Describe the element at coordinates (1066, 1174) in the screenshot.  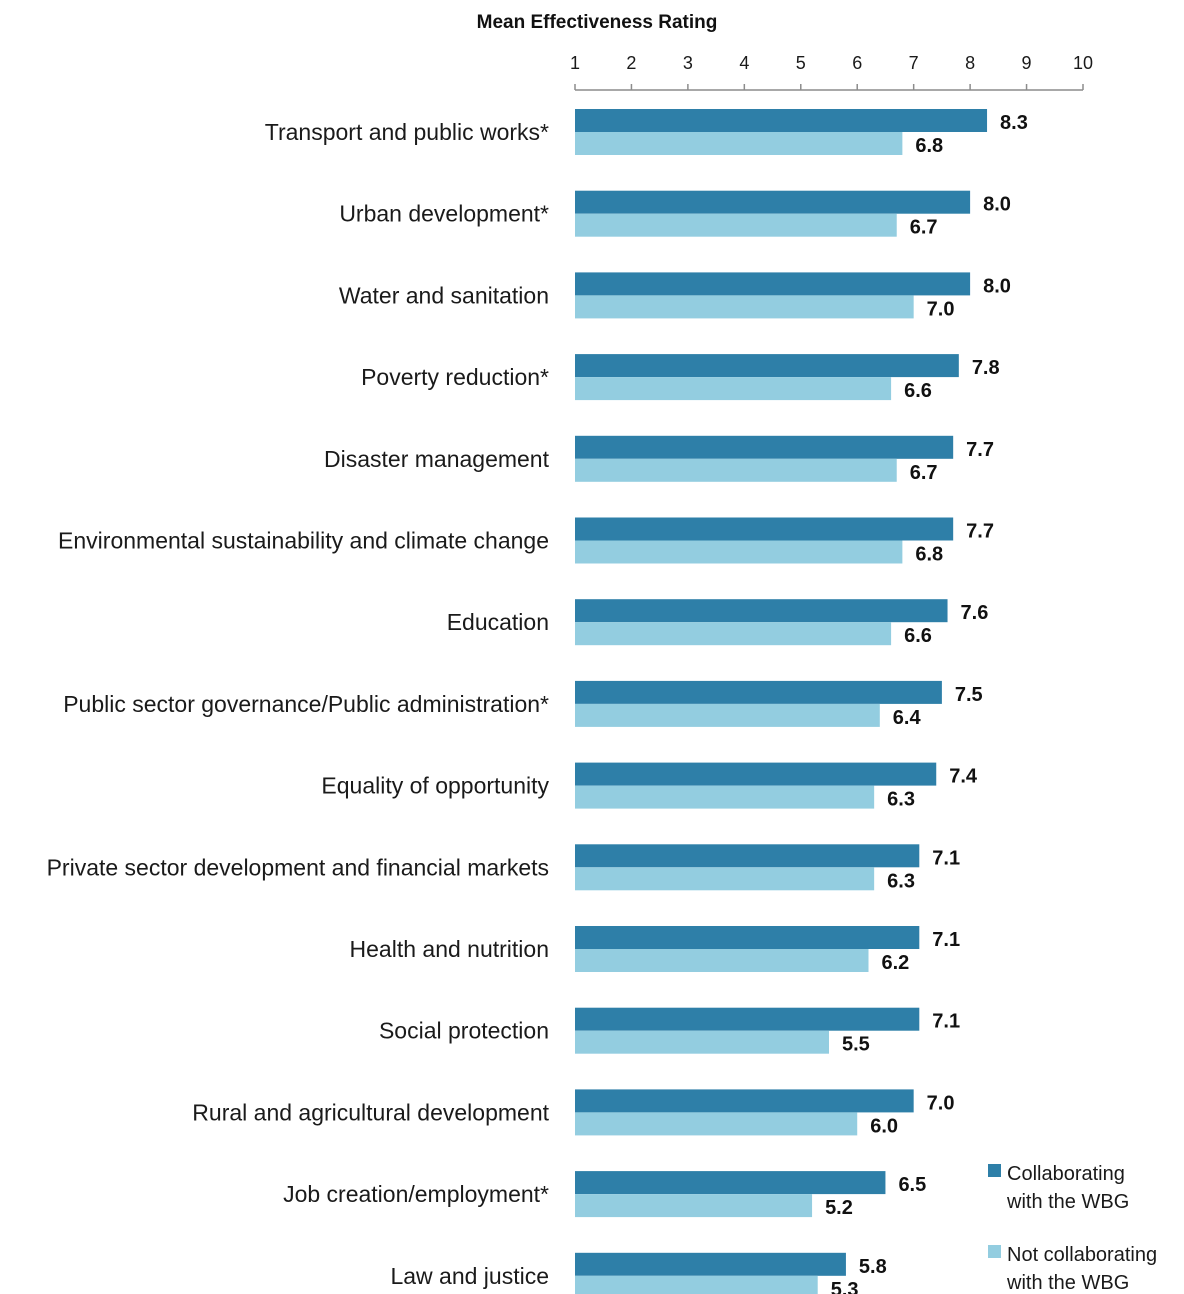
I see `legend-label: Collaborating` at that location.